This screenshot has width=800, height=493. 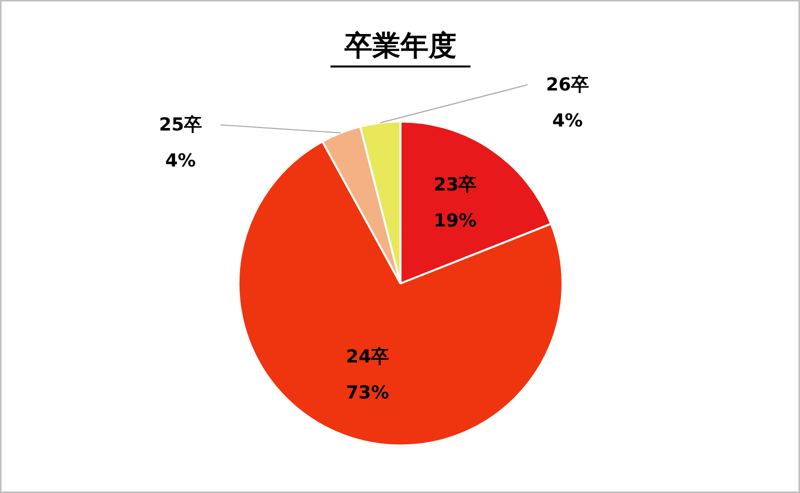 What do you see at coordinates (368, 357) in the screenshot?
I see `slice-label: 24卒` at bounding box center [368, 357].